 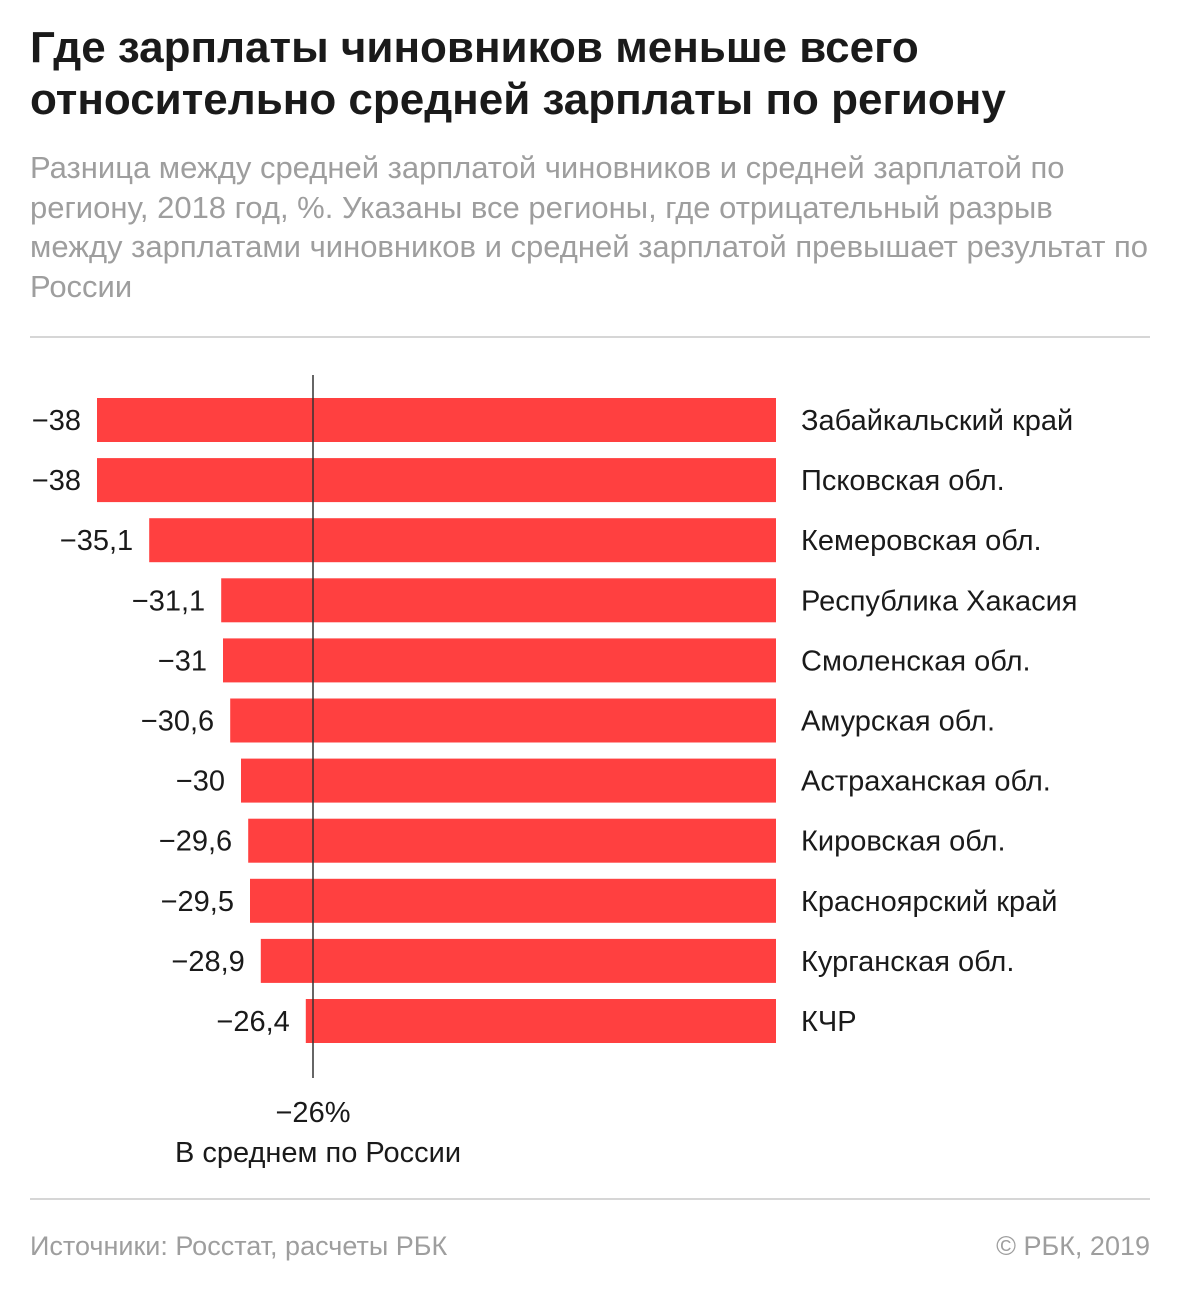 I want to click on value-label-8: −29,6, so click(x=195, y=842).